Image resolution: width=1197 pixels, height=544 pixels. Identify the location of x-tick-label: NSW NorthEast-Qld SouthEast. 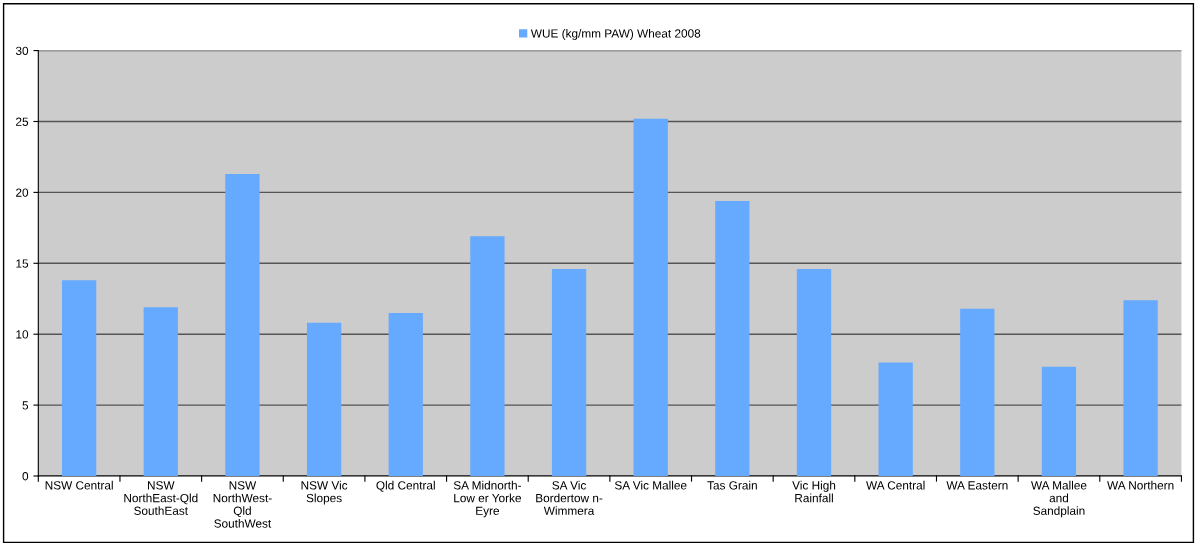
(161, 498).